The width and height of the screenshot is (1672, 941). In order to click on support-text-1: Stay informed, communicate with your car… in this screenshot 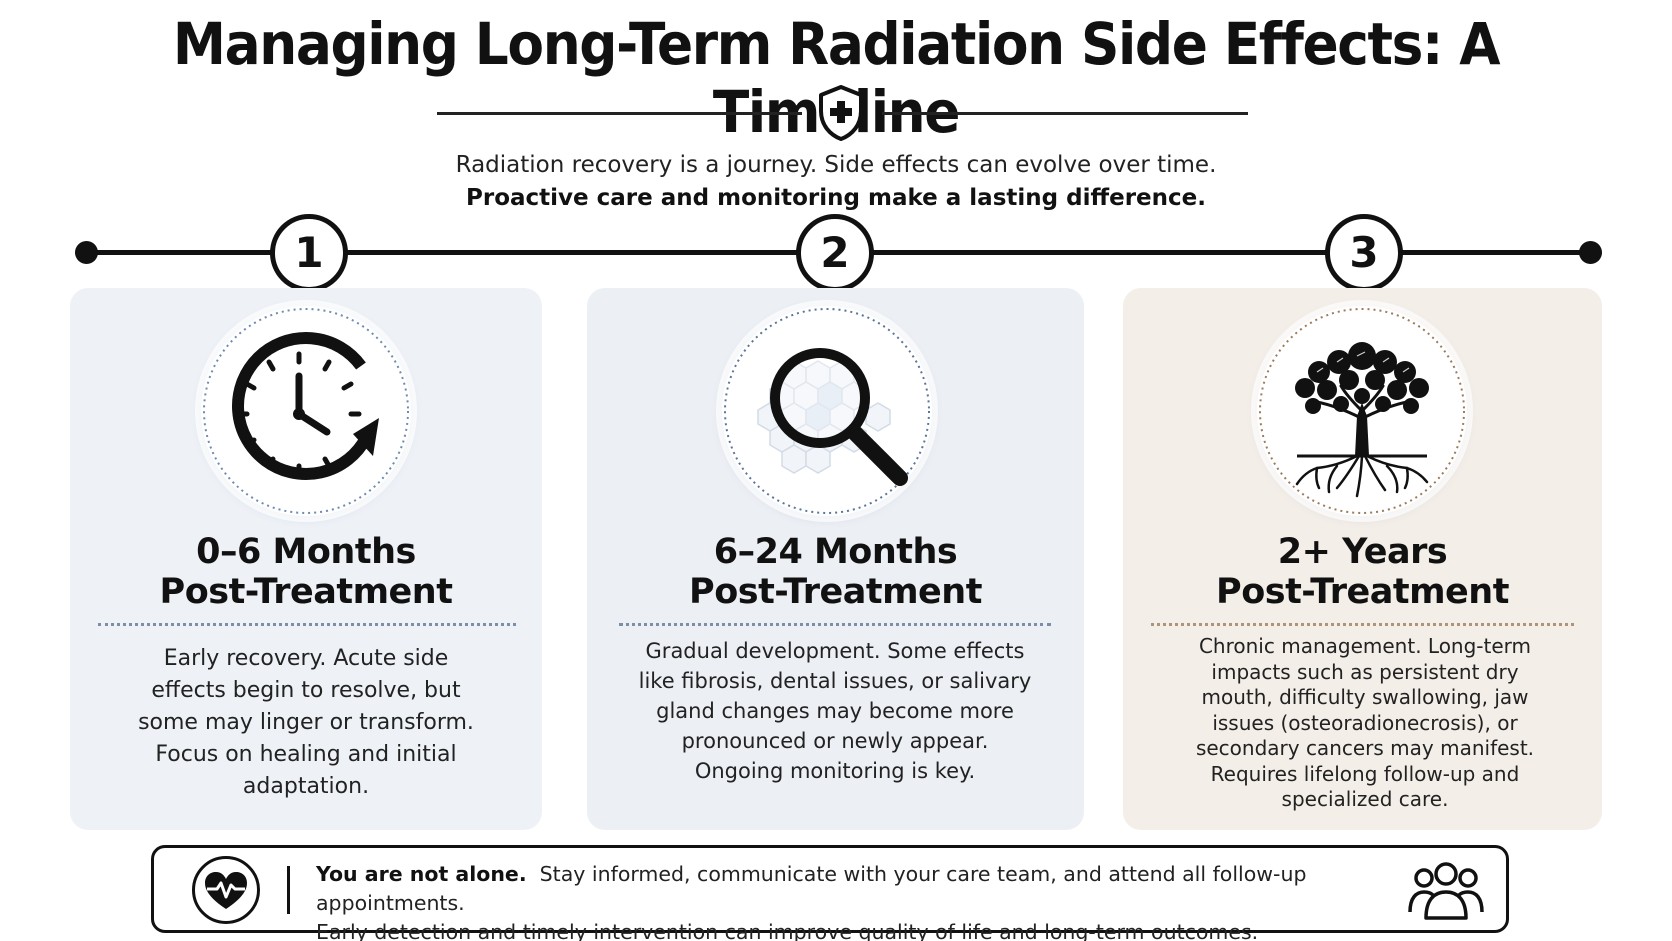, I will do `click(811, 888)`.